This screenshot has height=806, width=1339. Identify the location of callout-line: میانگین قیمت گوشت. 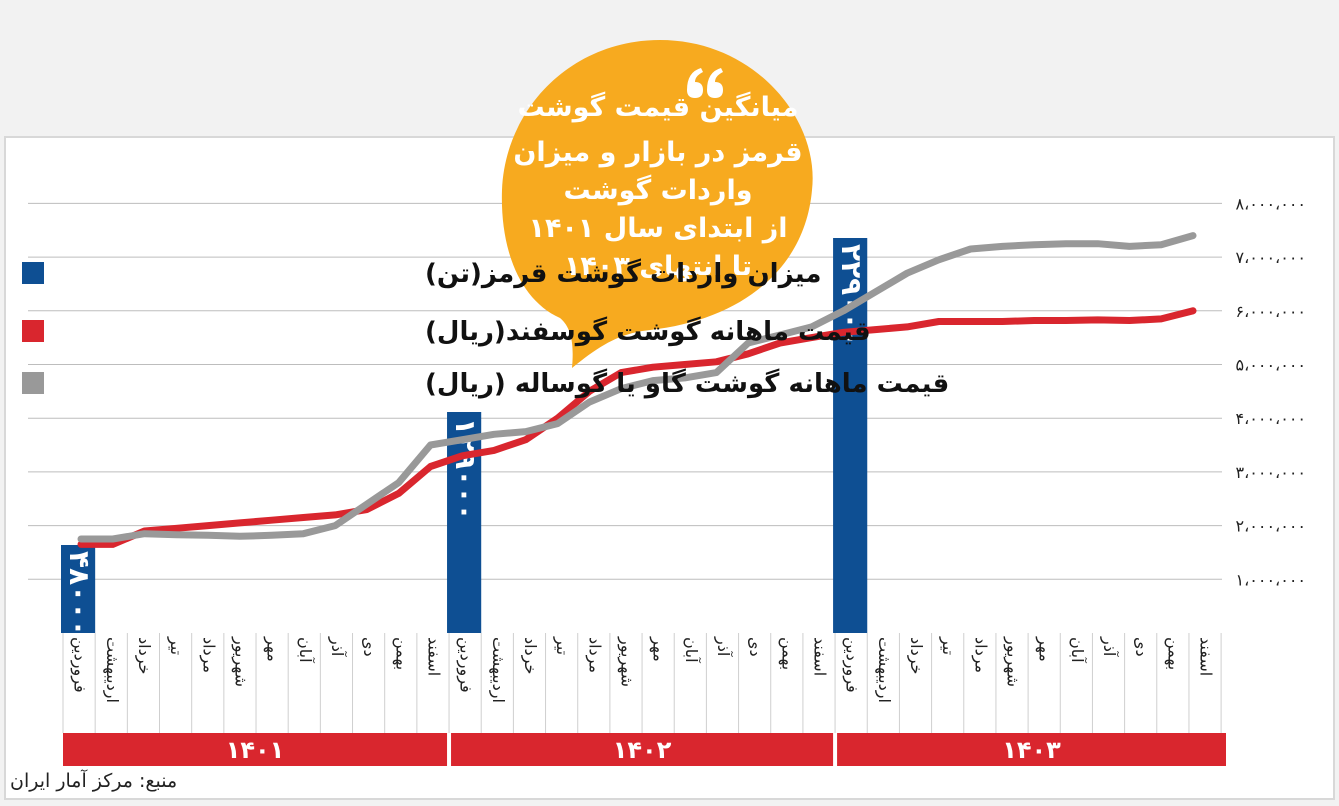
(658, 107).